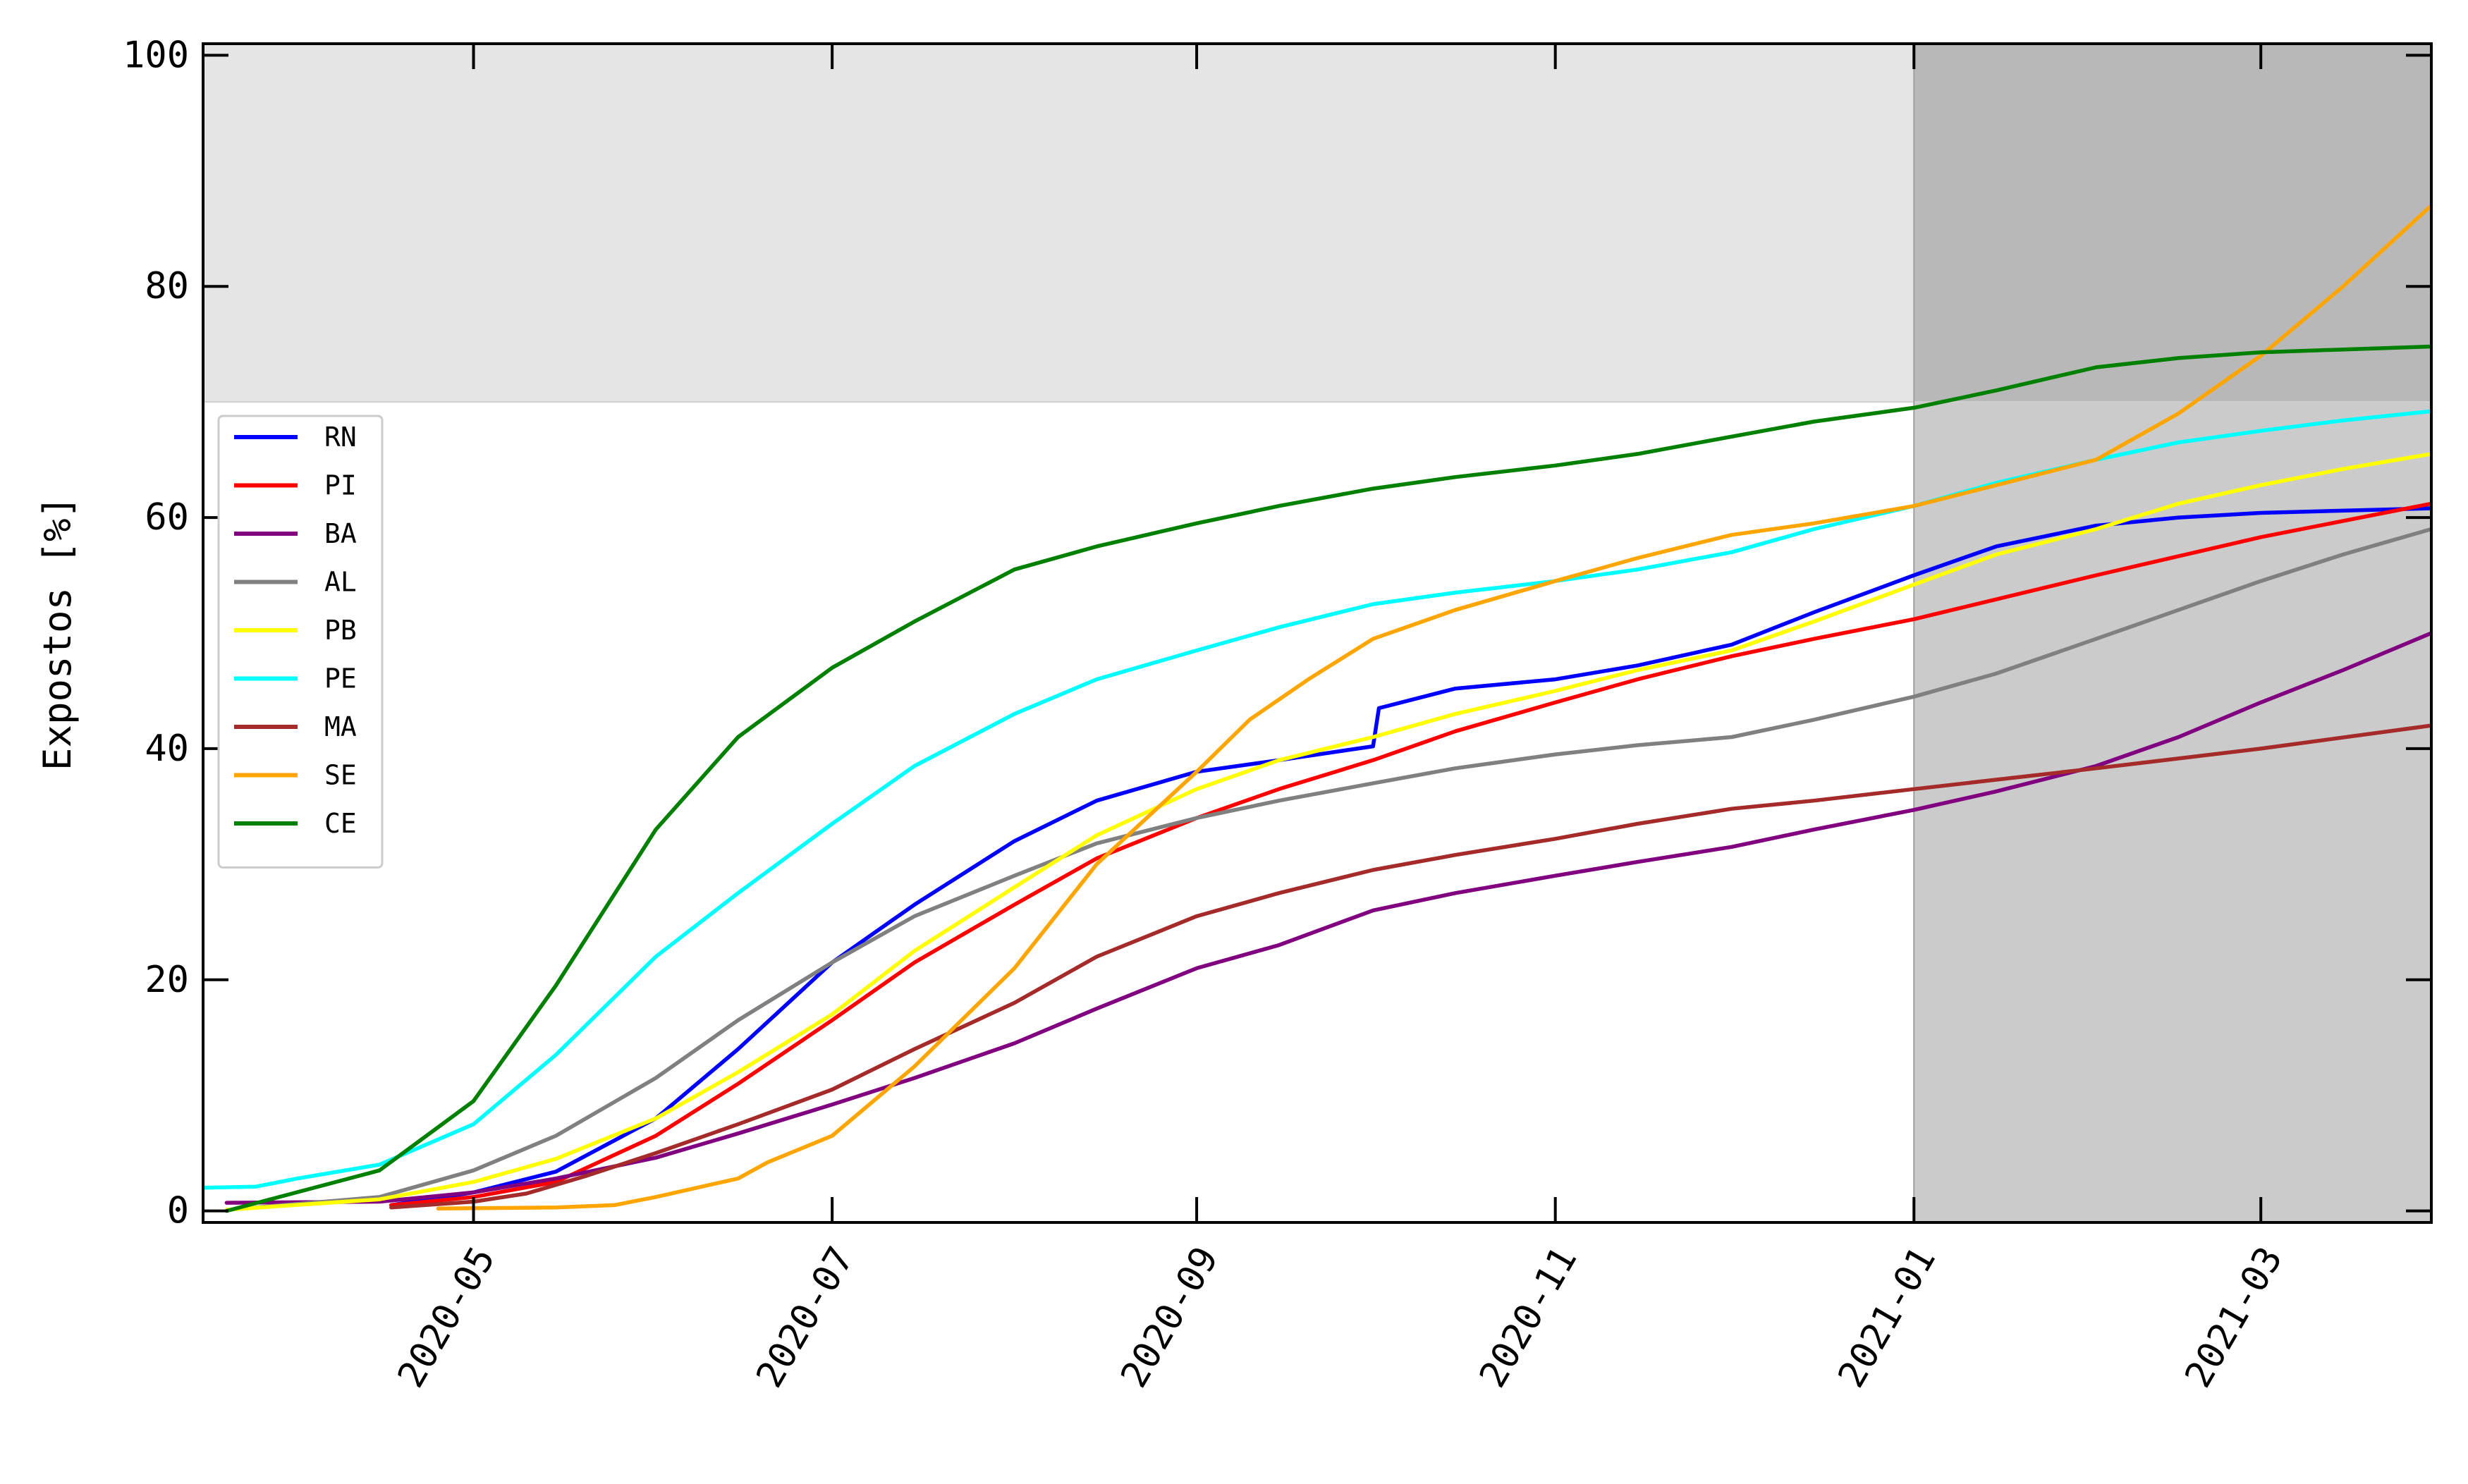 Image resolution: width=2468 pixels, height=1484 pixels. I want to click on legend-label-pi: PI, so click(341, 486).